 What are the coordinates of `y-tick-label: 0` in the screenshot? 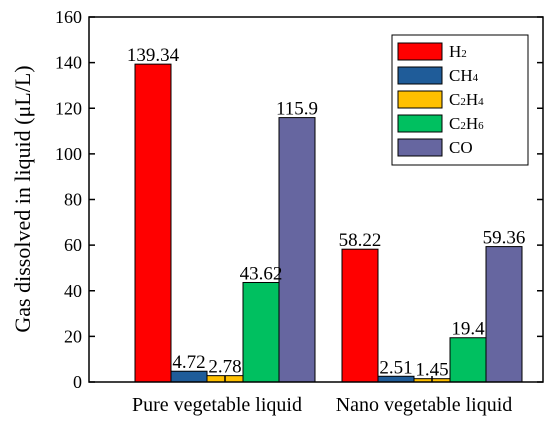 It's located at (77, 382).